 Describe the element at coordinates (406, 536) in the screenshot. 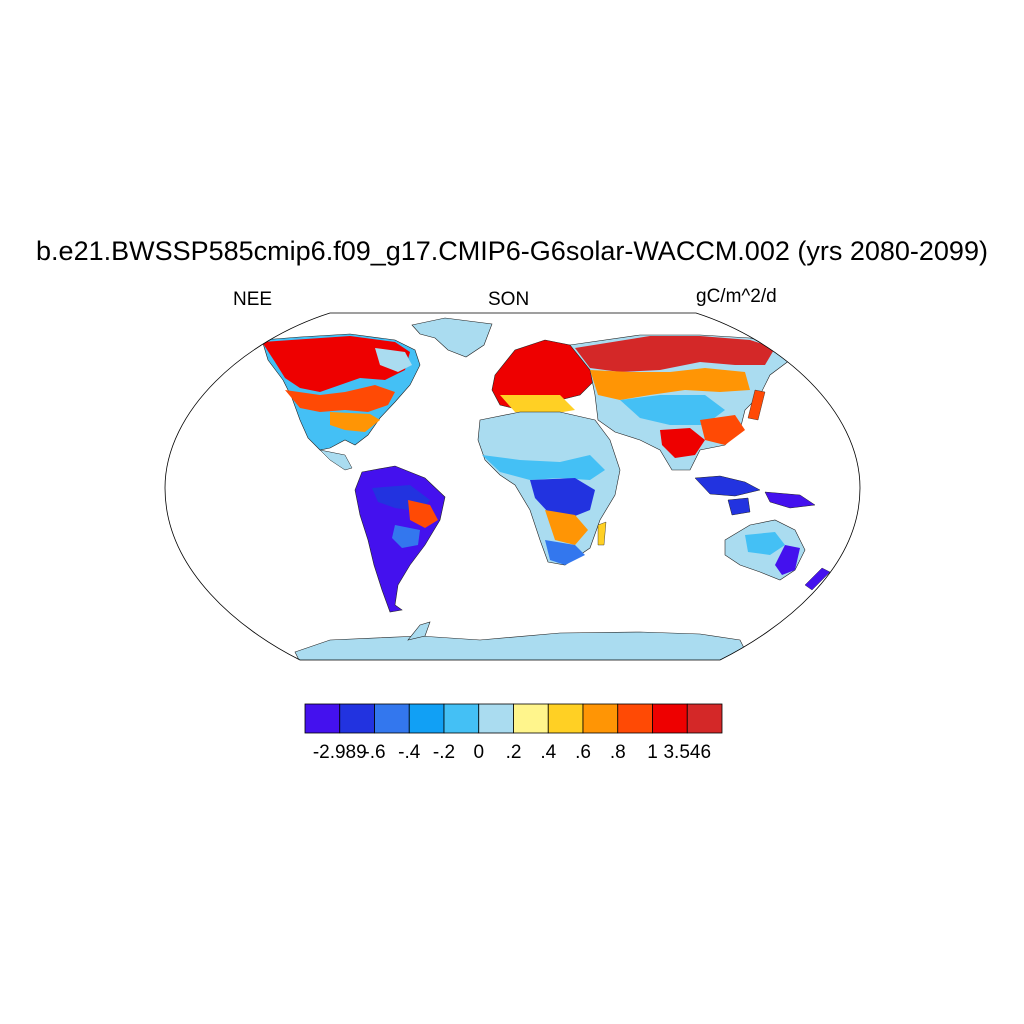

I see `sa-light` at that location.